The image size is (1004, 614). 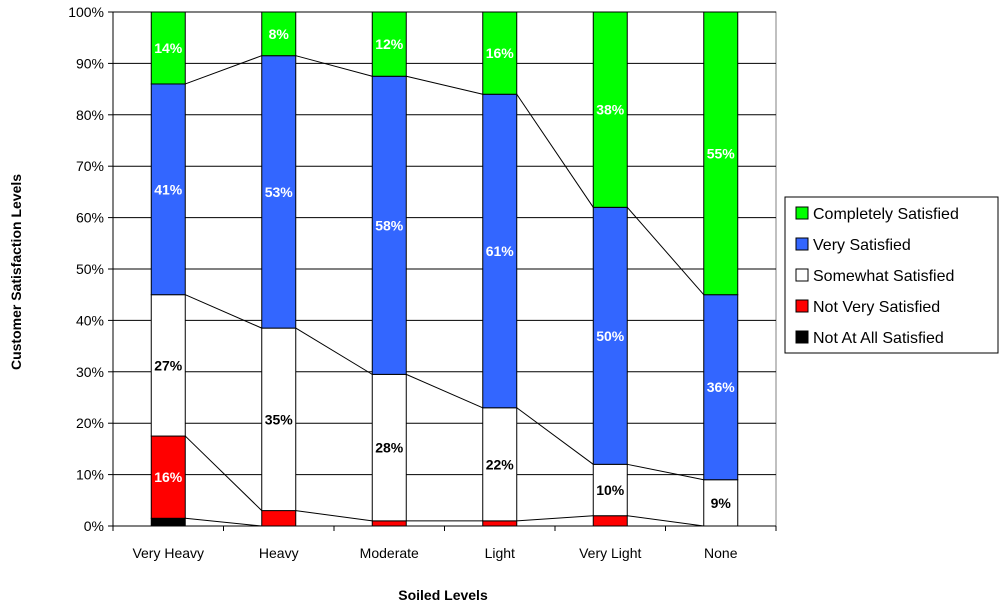 I want to click on y-tick-label: 30%, so click(x=90, y=372).